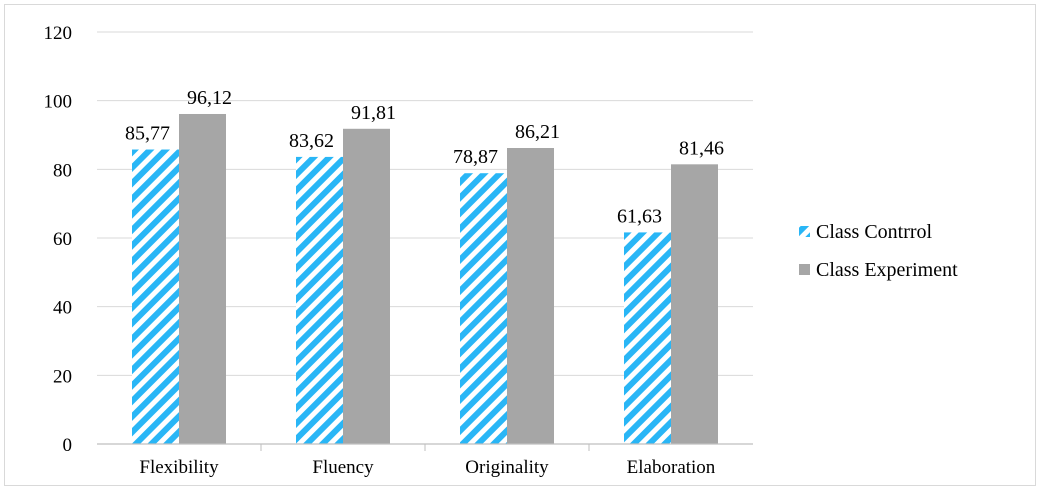  What do you see at coordinates (701, 148) in the screenshot?
I see `data-label: 81,46` at bounding box center [701, 148].